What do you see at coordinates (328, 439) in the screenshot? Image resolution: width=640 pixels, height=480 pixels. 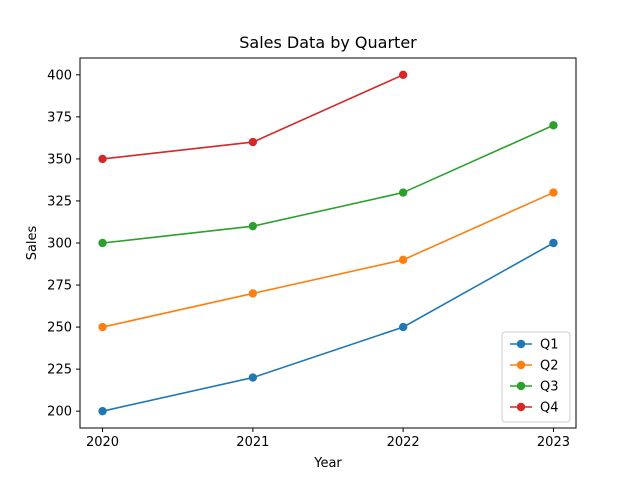 I see `x-axis: 2020 2021 2022 2023` at bounding box center [328, 439].